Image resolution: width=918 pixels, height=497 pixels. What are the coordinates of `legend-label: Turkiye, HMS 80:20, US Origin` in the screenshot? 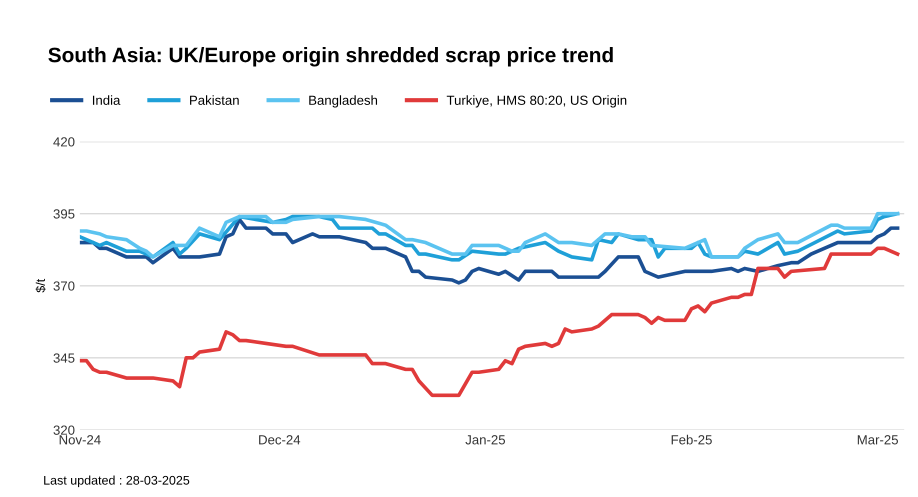 It's located at (536, 101).